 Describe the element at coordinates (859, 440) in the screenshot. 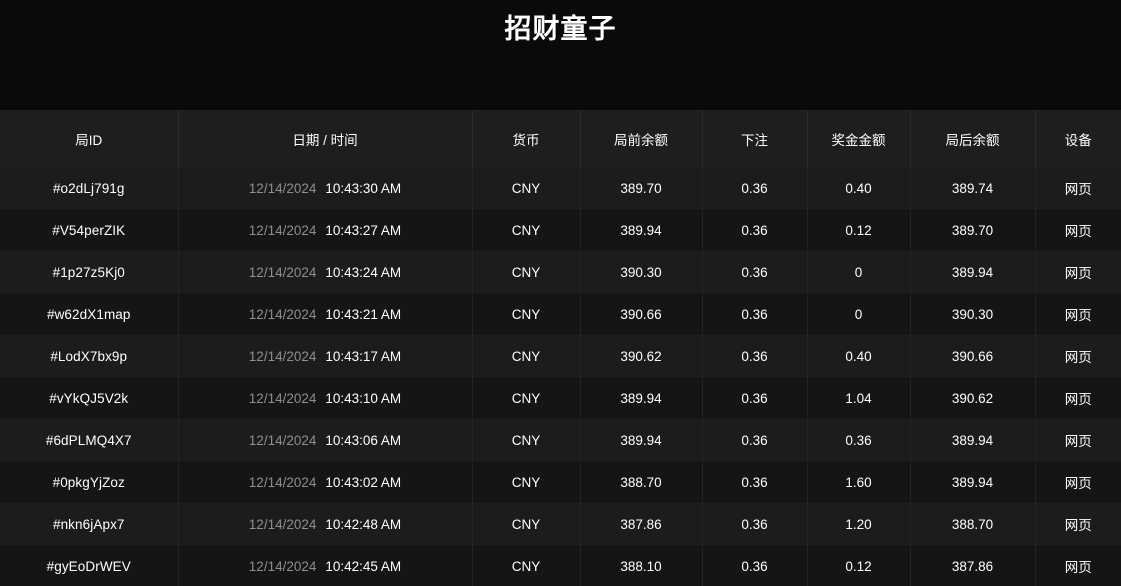

I see `cell-win-amount: 0.36` at that location.